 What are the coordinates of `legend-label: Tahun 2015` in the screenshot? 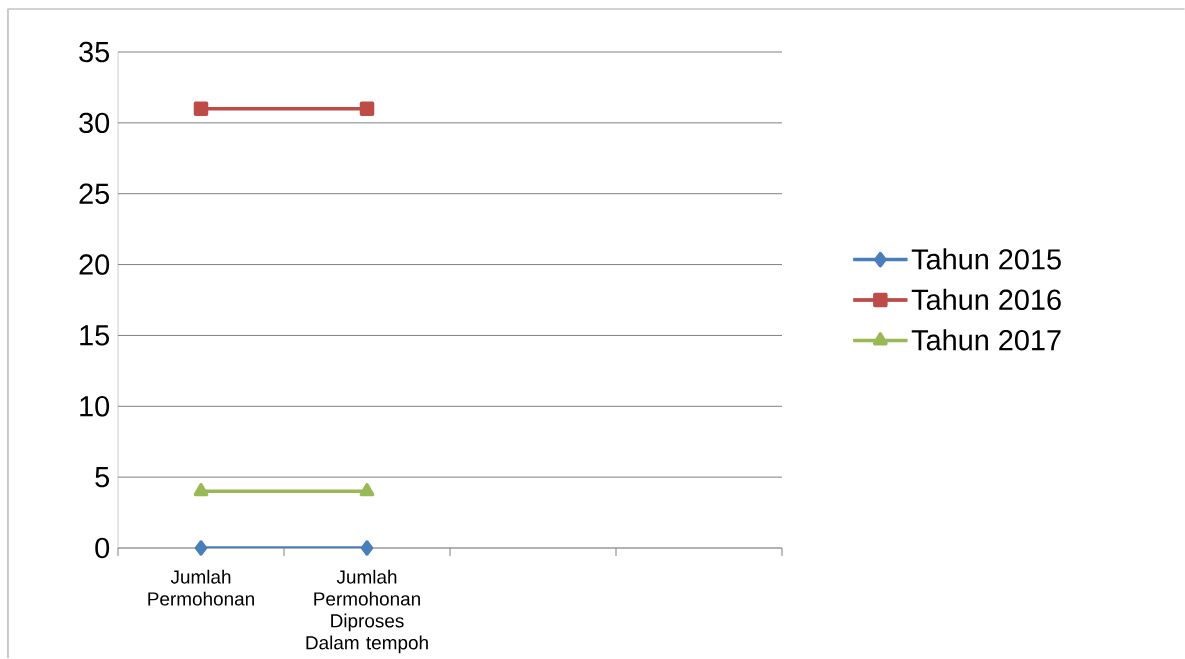 It's located at (986, 259).